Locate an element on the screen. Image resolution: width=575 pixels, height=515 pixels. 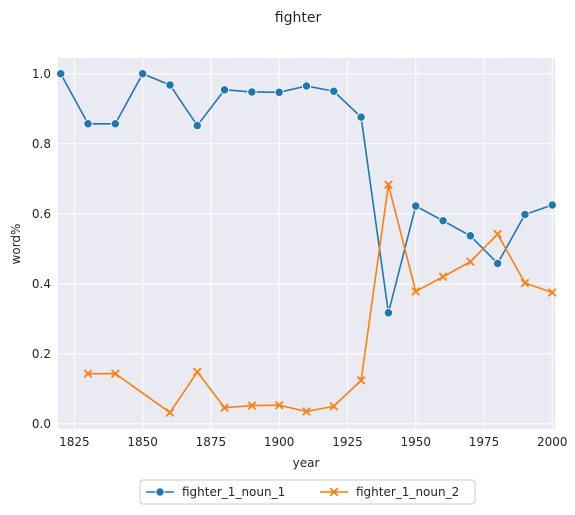
x-tick-label: 1900 is located at coordinates (279, 442).